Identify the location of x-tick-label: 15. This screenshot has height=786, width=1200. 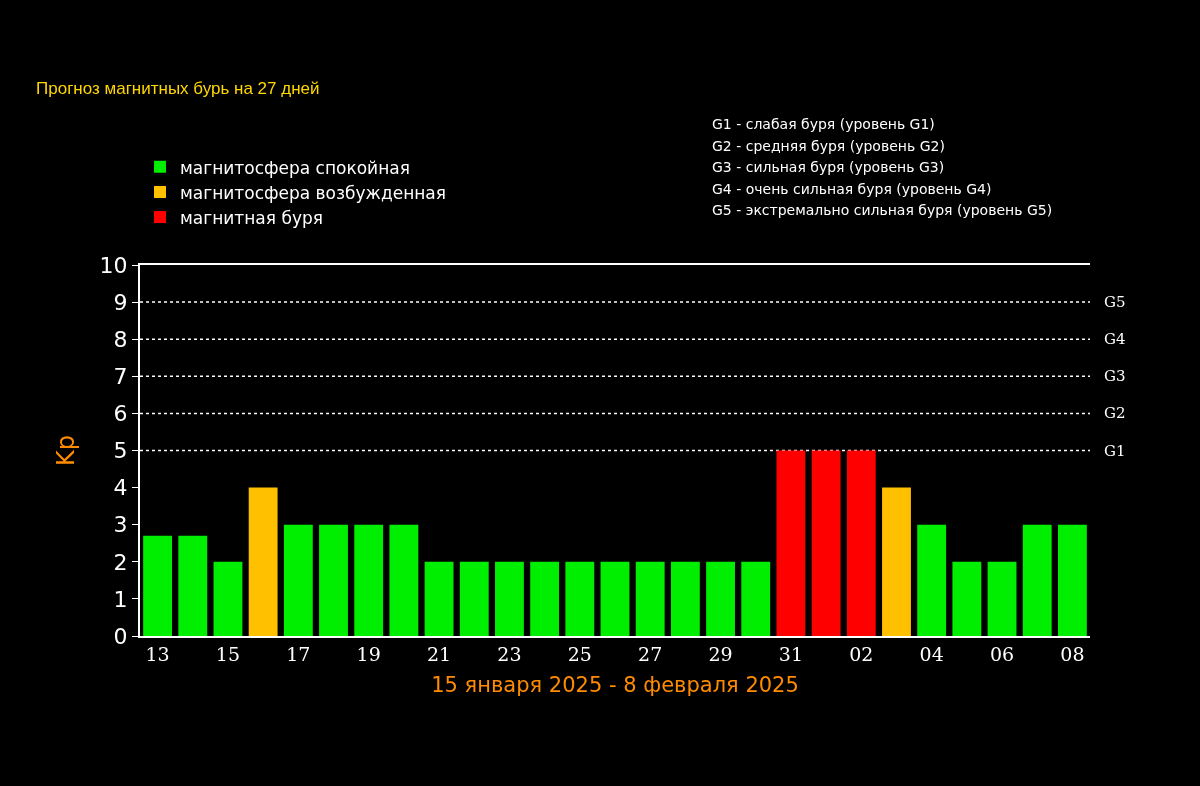
(228, 653).